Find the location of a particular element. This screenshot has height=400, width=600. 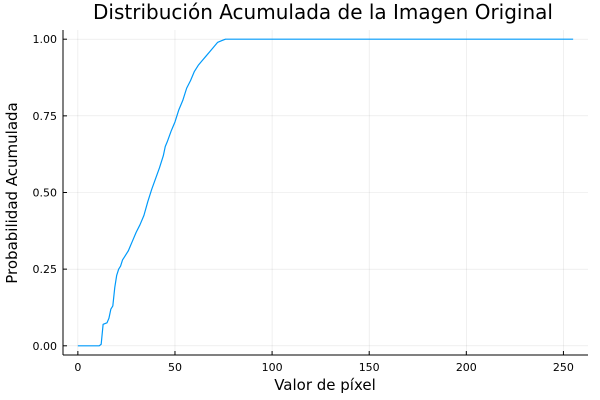

x-axis-label: Valor de píxel is located at coordinates (325, 385).